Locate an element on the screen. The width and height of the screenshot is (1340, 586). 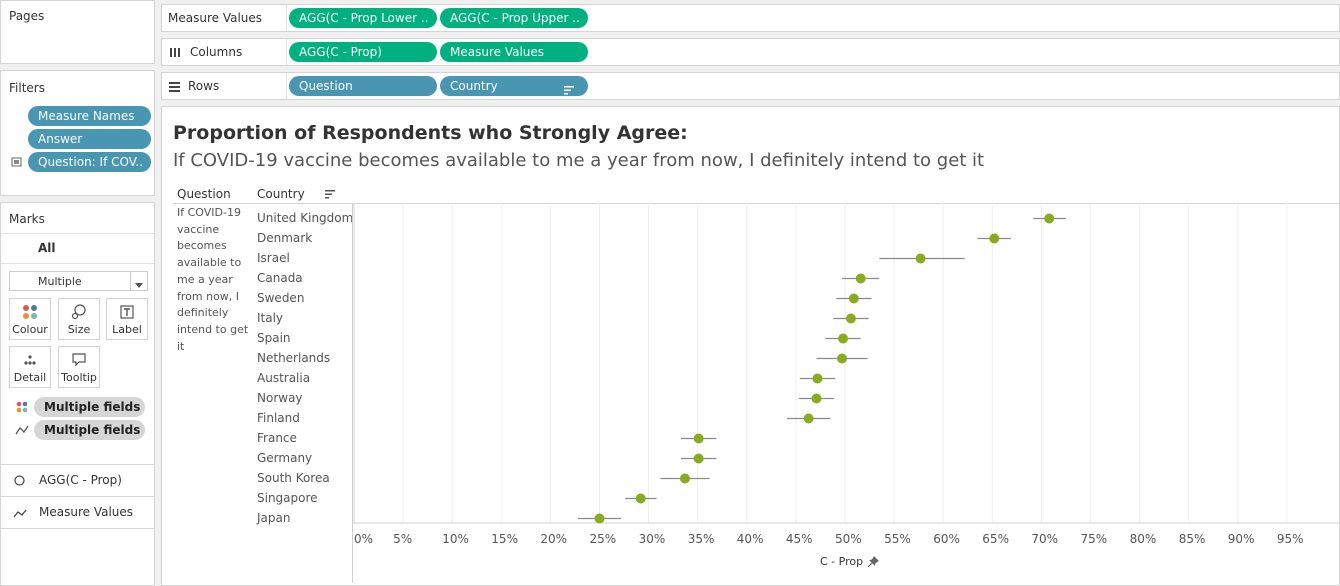
pill-agg-c-prop: AGG(C - Prop) is located at coordinates (363, 52).